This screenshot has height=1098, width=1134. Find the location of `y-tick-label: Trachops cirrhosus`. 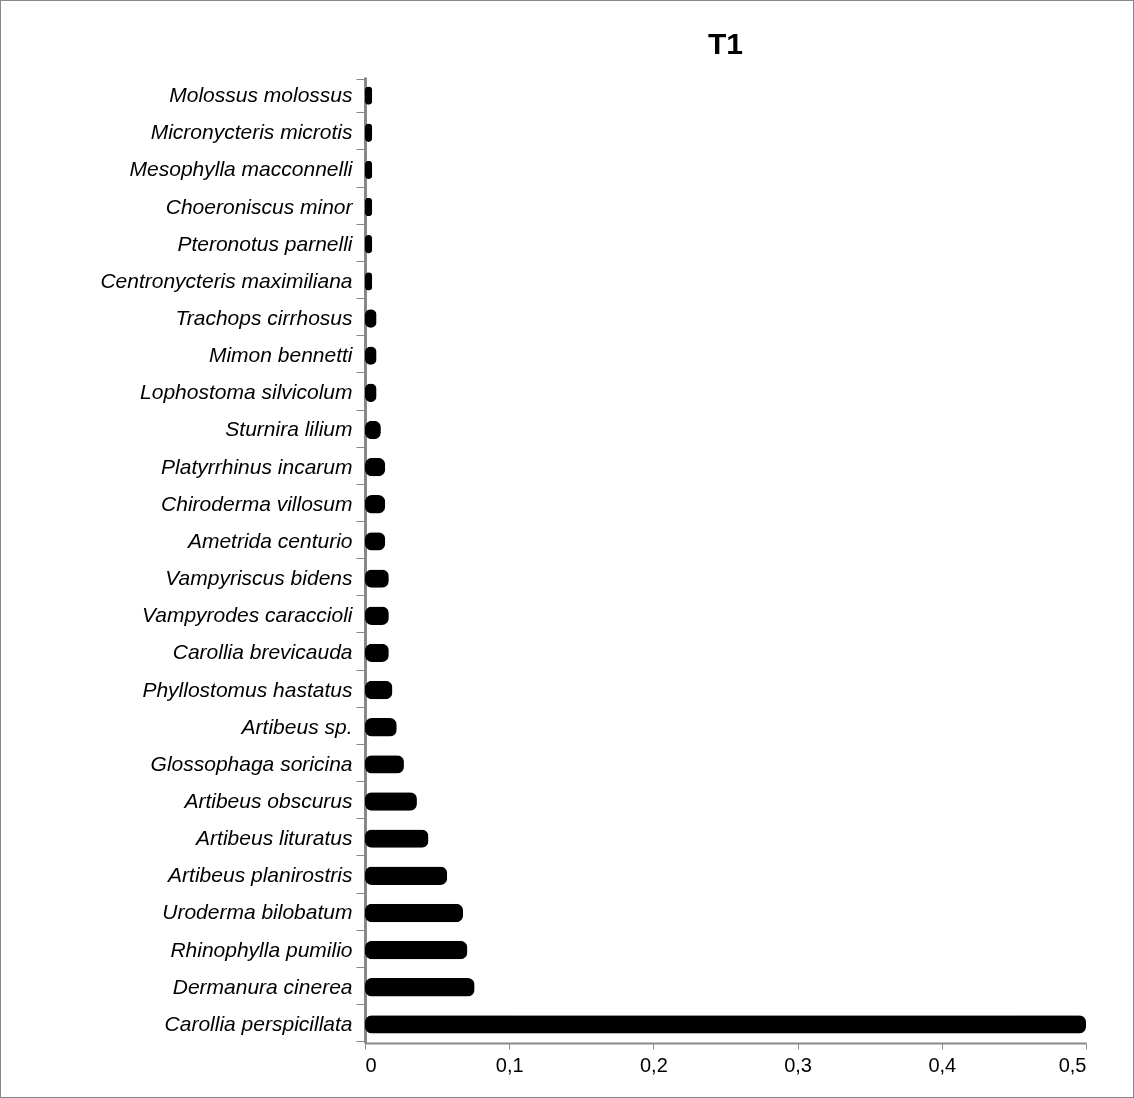

y-tick-label: Trachops cirrhosus is located at coordinates (264, 317).